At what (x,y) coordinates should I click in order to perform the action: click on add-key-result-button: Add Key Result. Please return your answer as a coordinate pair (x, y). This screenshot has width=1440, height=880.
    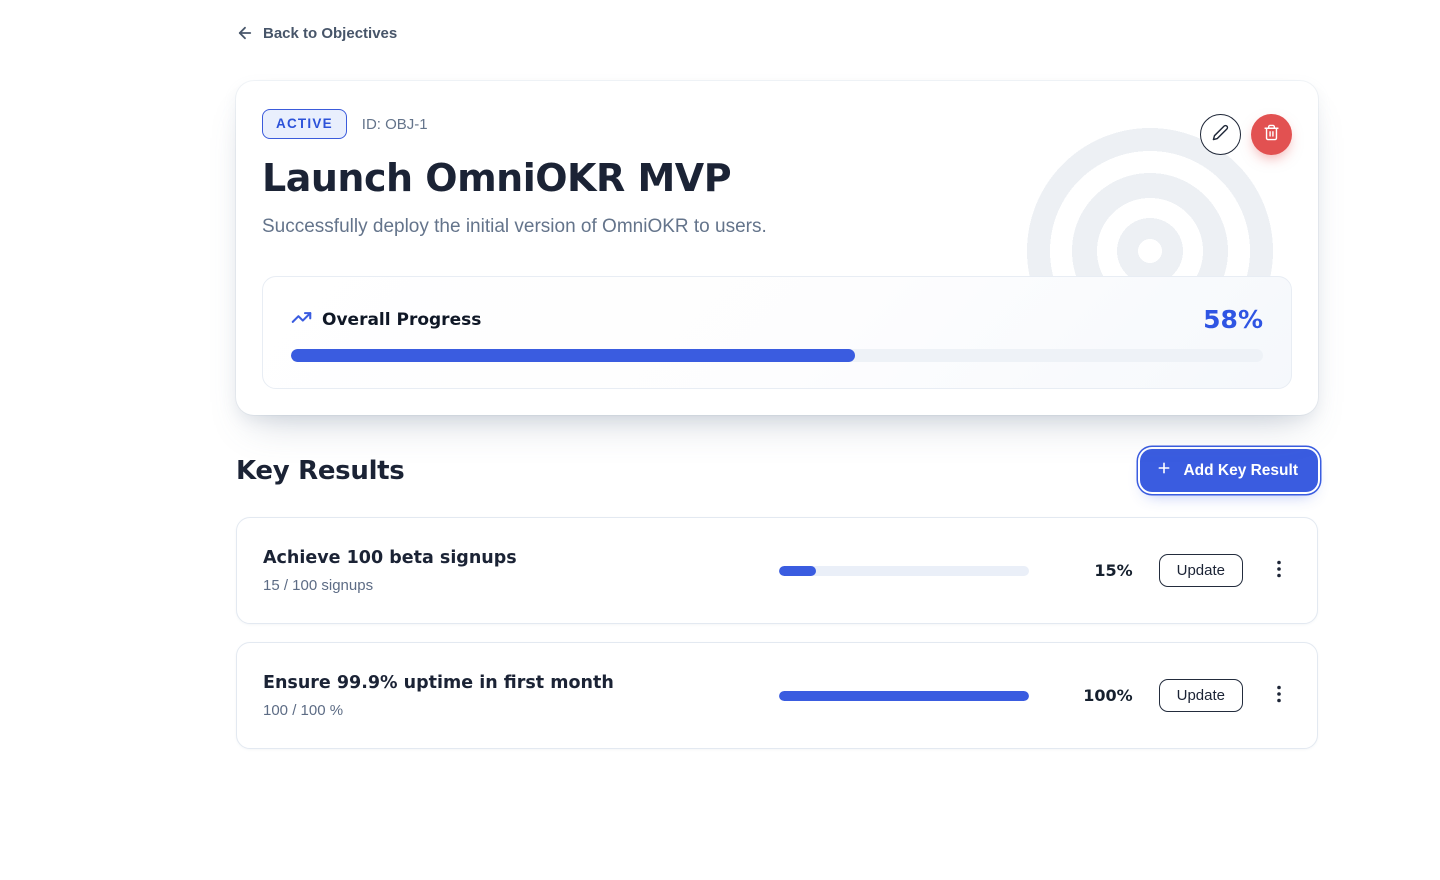
    Looking at the image, I should click on (1229, 471).